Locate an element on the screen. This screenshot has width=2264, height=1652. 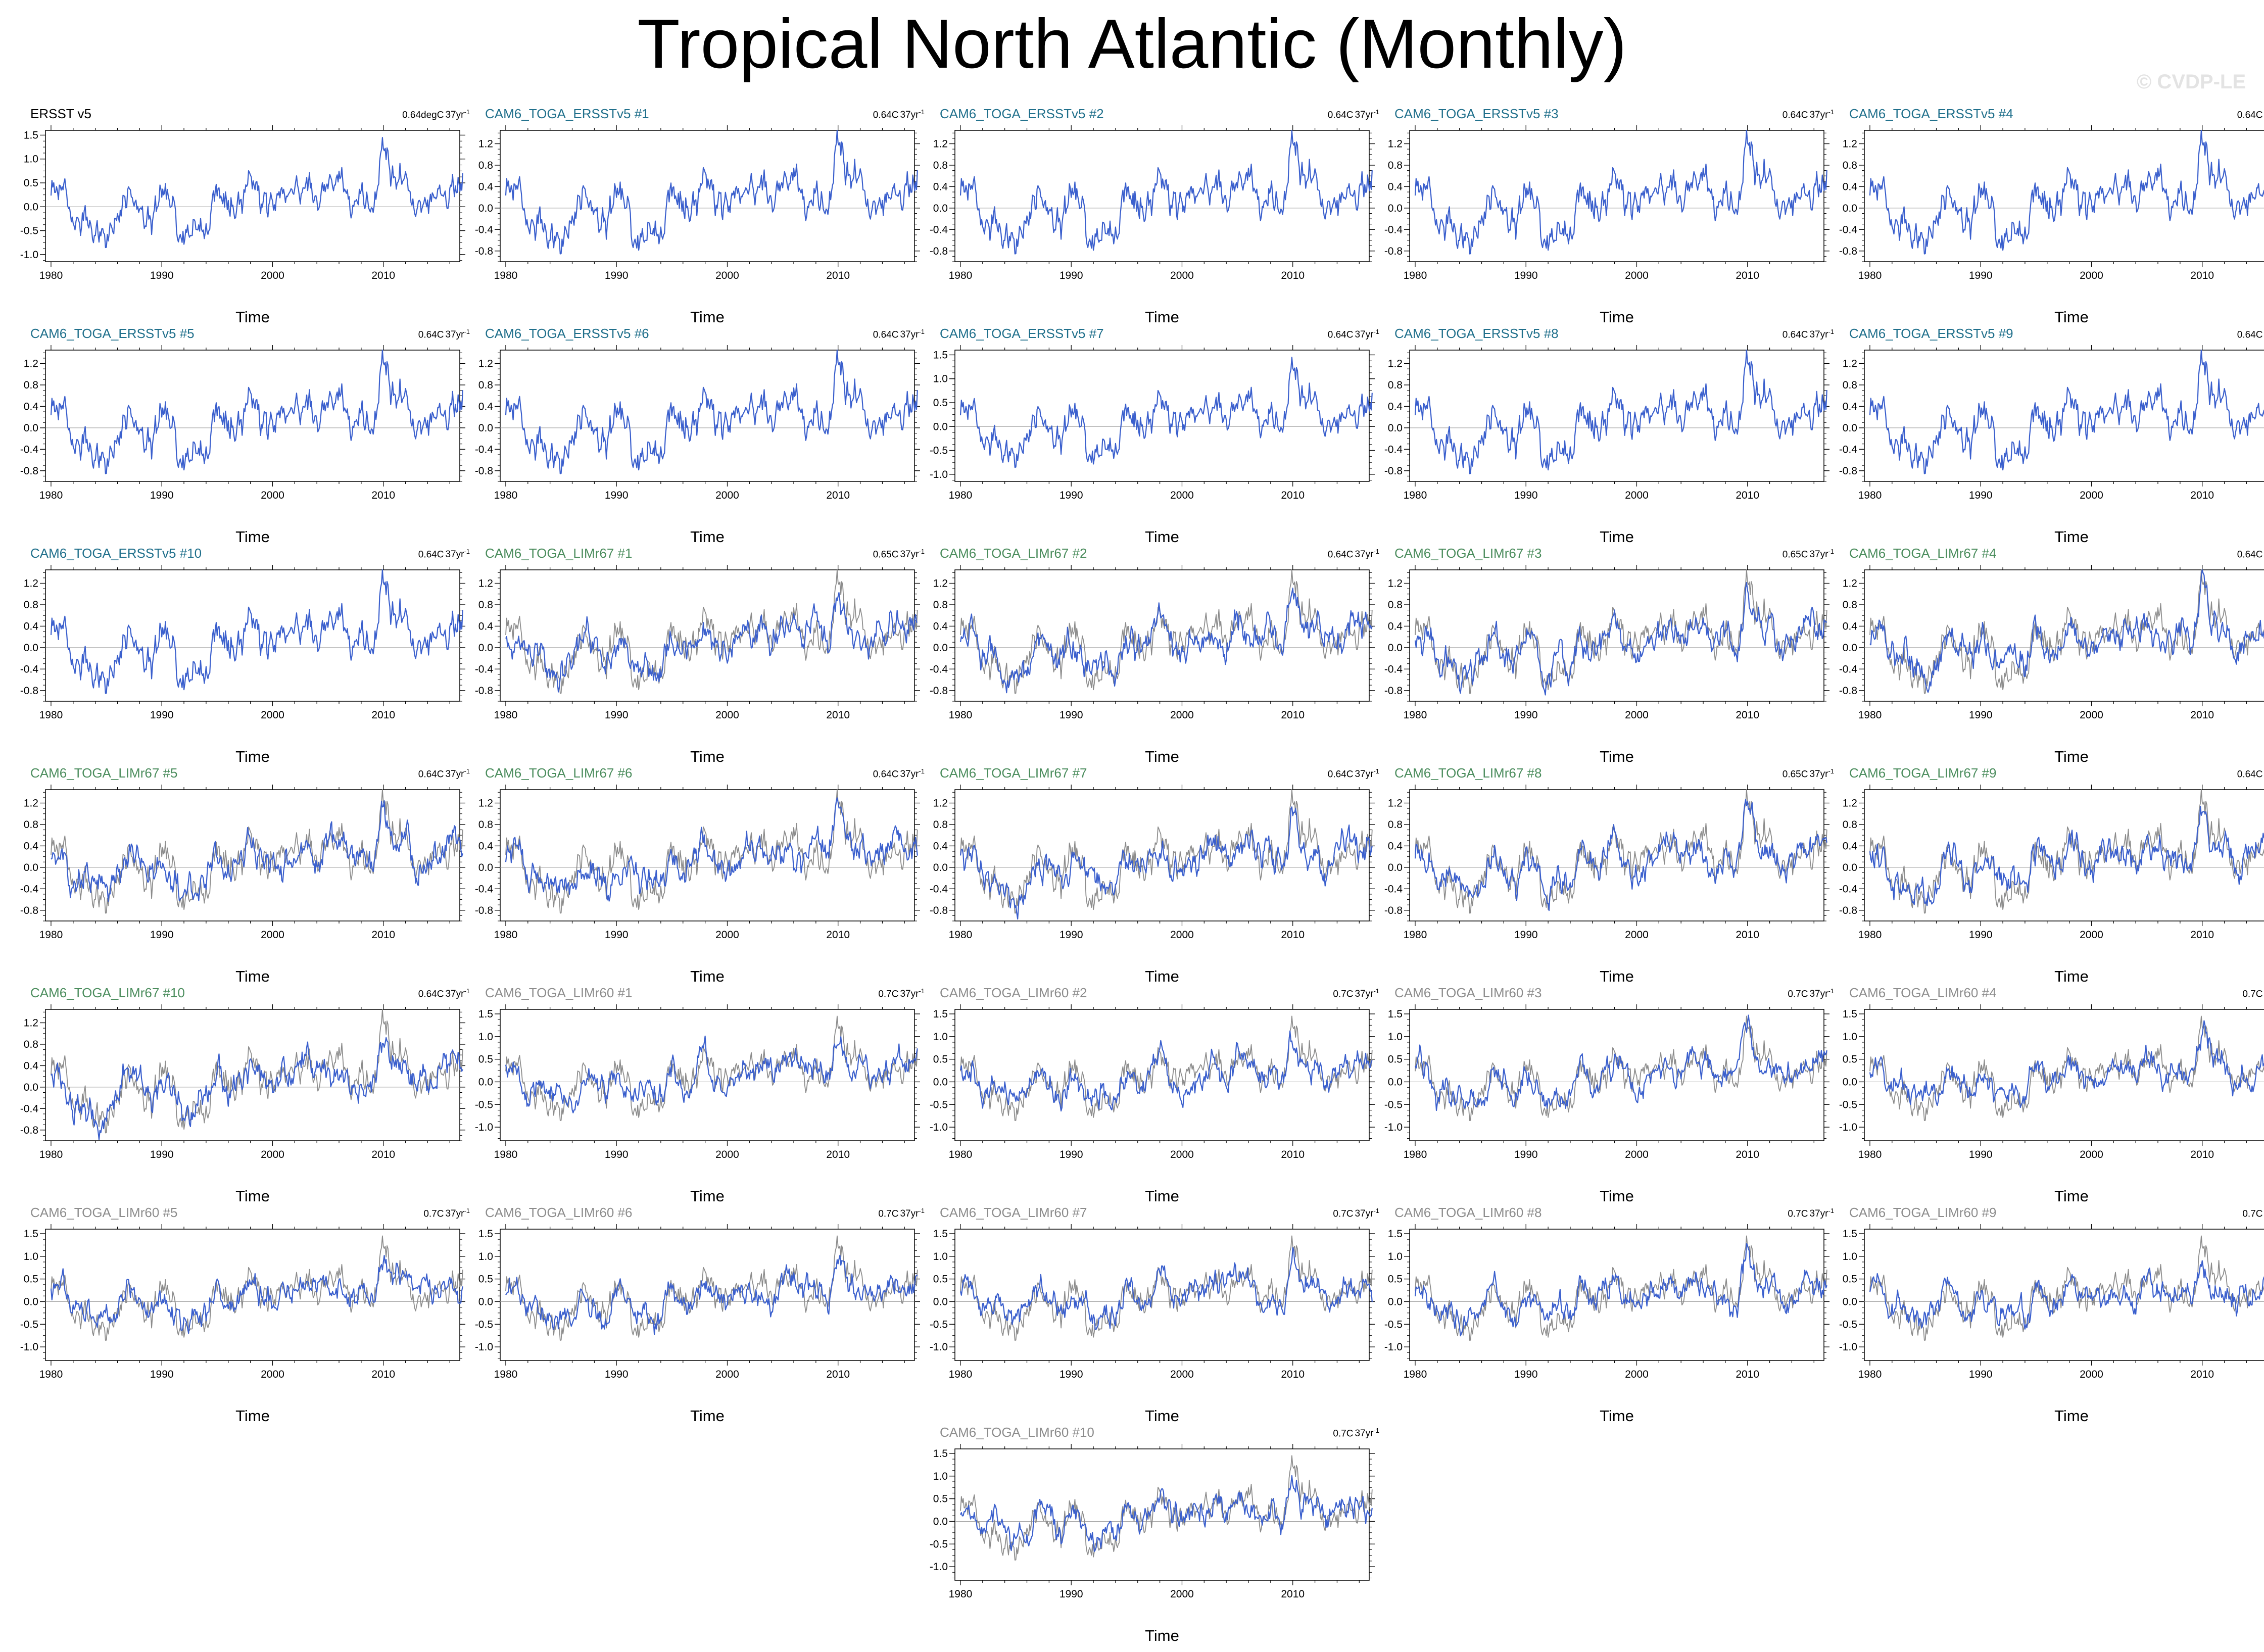
panel-title: CAM6_TOGA_LIMr67 #9 is located at coordinates (1923, 773).